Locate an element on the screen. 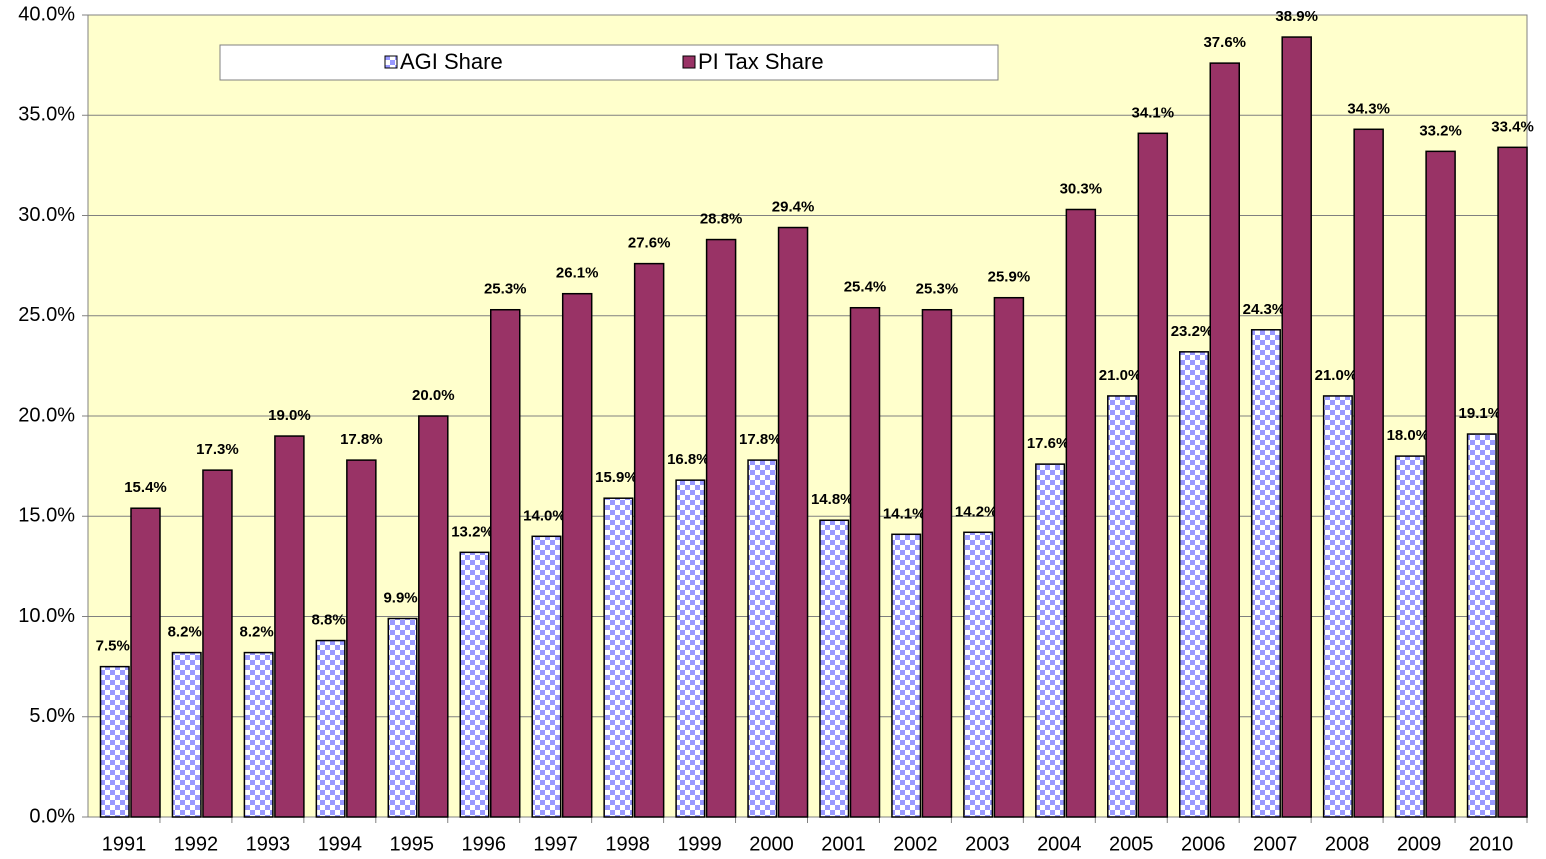 Image resolution: width=1546 pixels, height=859 pixels. data-label: 13.2% is located at coordinates (472, 531).